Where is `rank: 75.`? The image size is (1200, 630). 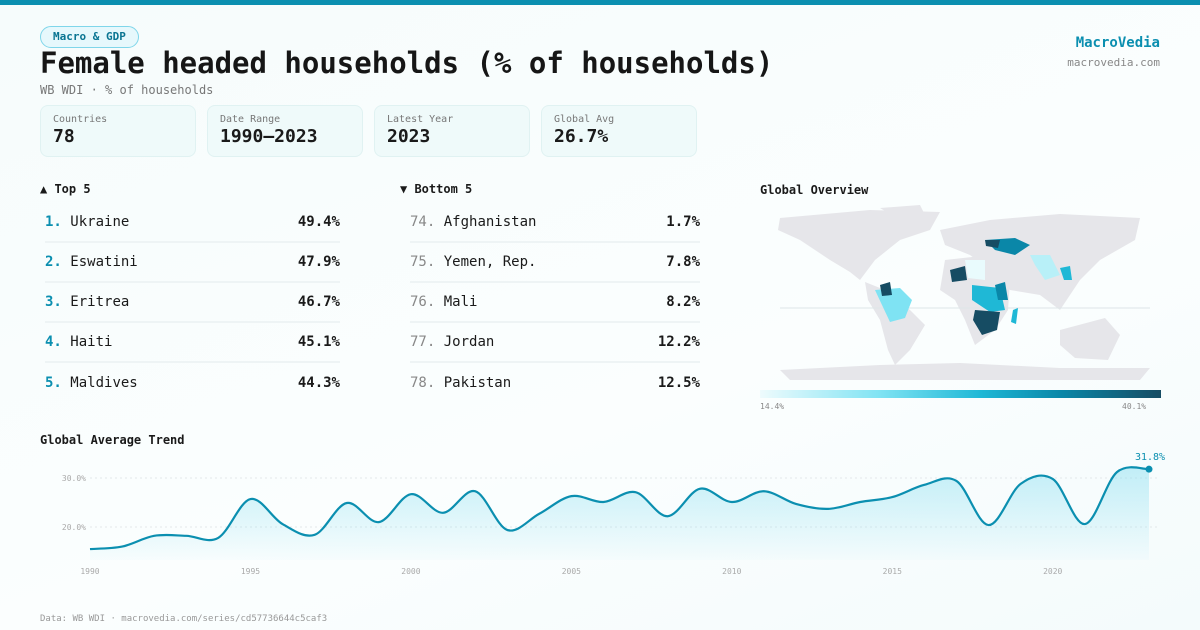 rank: 75. is located at coordinates (423, 262).